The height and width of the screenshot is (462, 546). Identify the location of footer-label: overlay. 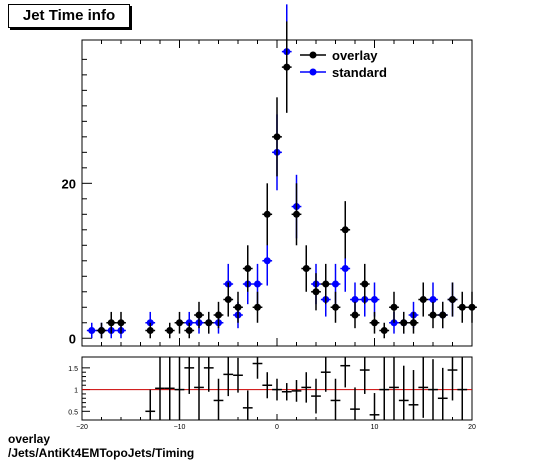
(29, 439).